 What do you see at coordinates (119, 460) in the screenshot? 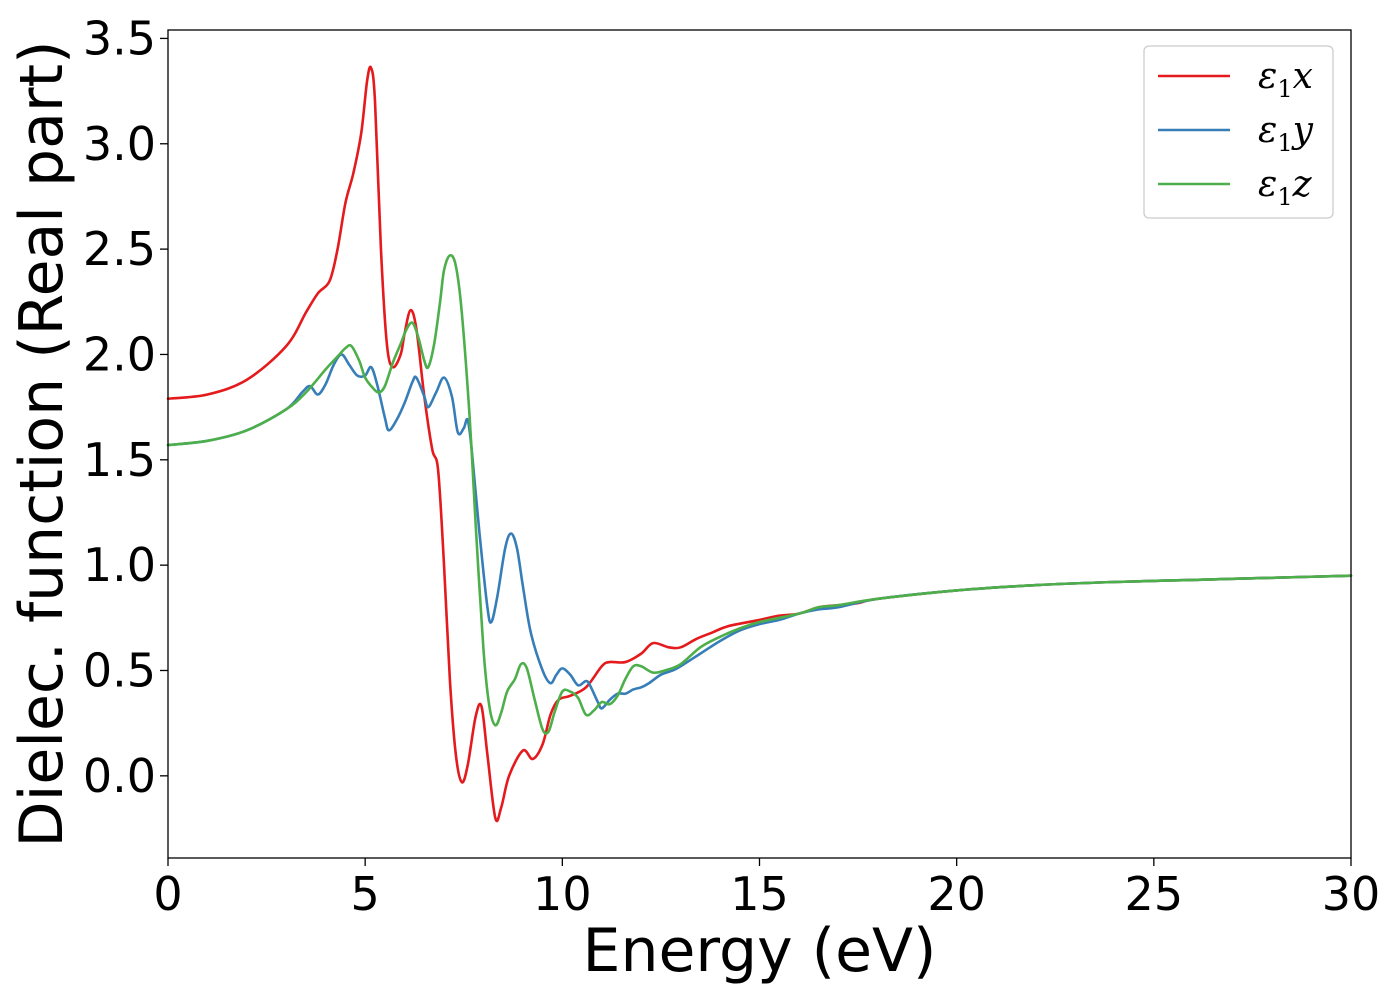
I see `y-tick-label: 1.5` at bounding box center [119, 460].